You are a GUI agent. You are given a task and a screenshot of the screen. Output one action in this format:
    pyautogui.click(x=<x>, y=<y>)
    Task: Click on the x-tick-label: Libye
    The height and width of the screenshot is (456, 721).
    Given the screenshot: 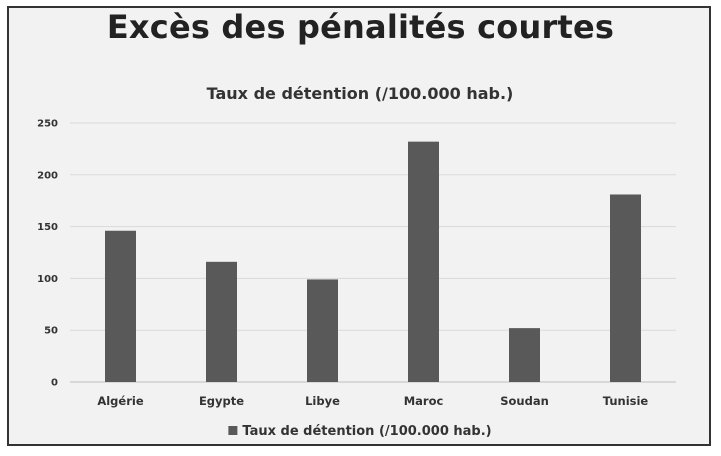 What is the action you would take?
    pyautogui.click(x=322, y=401)
    